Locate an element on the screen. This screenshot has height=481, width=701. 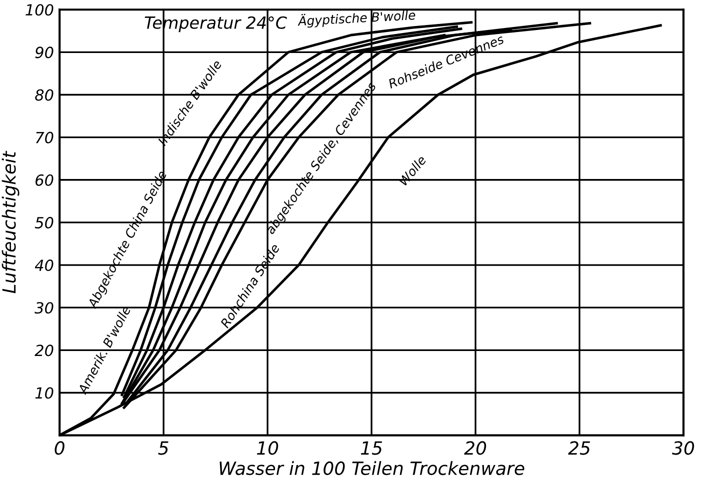
annotation: Ägyptische B'wolle is located at coordinates (356, 18).